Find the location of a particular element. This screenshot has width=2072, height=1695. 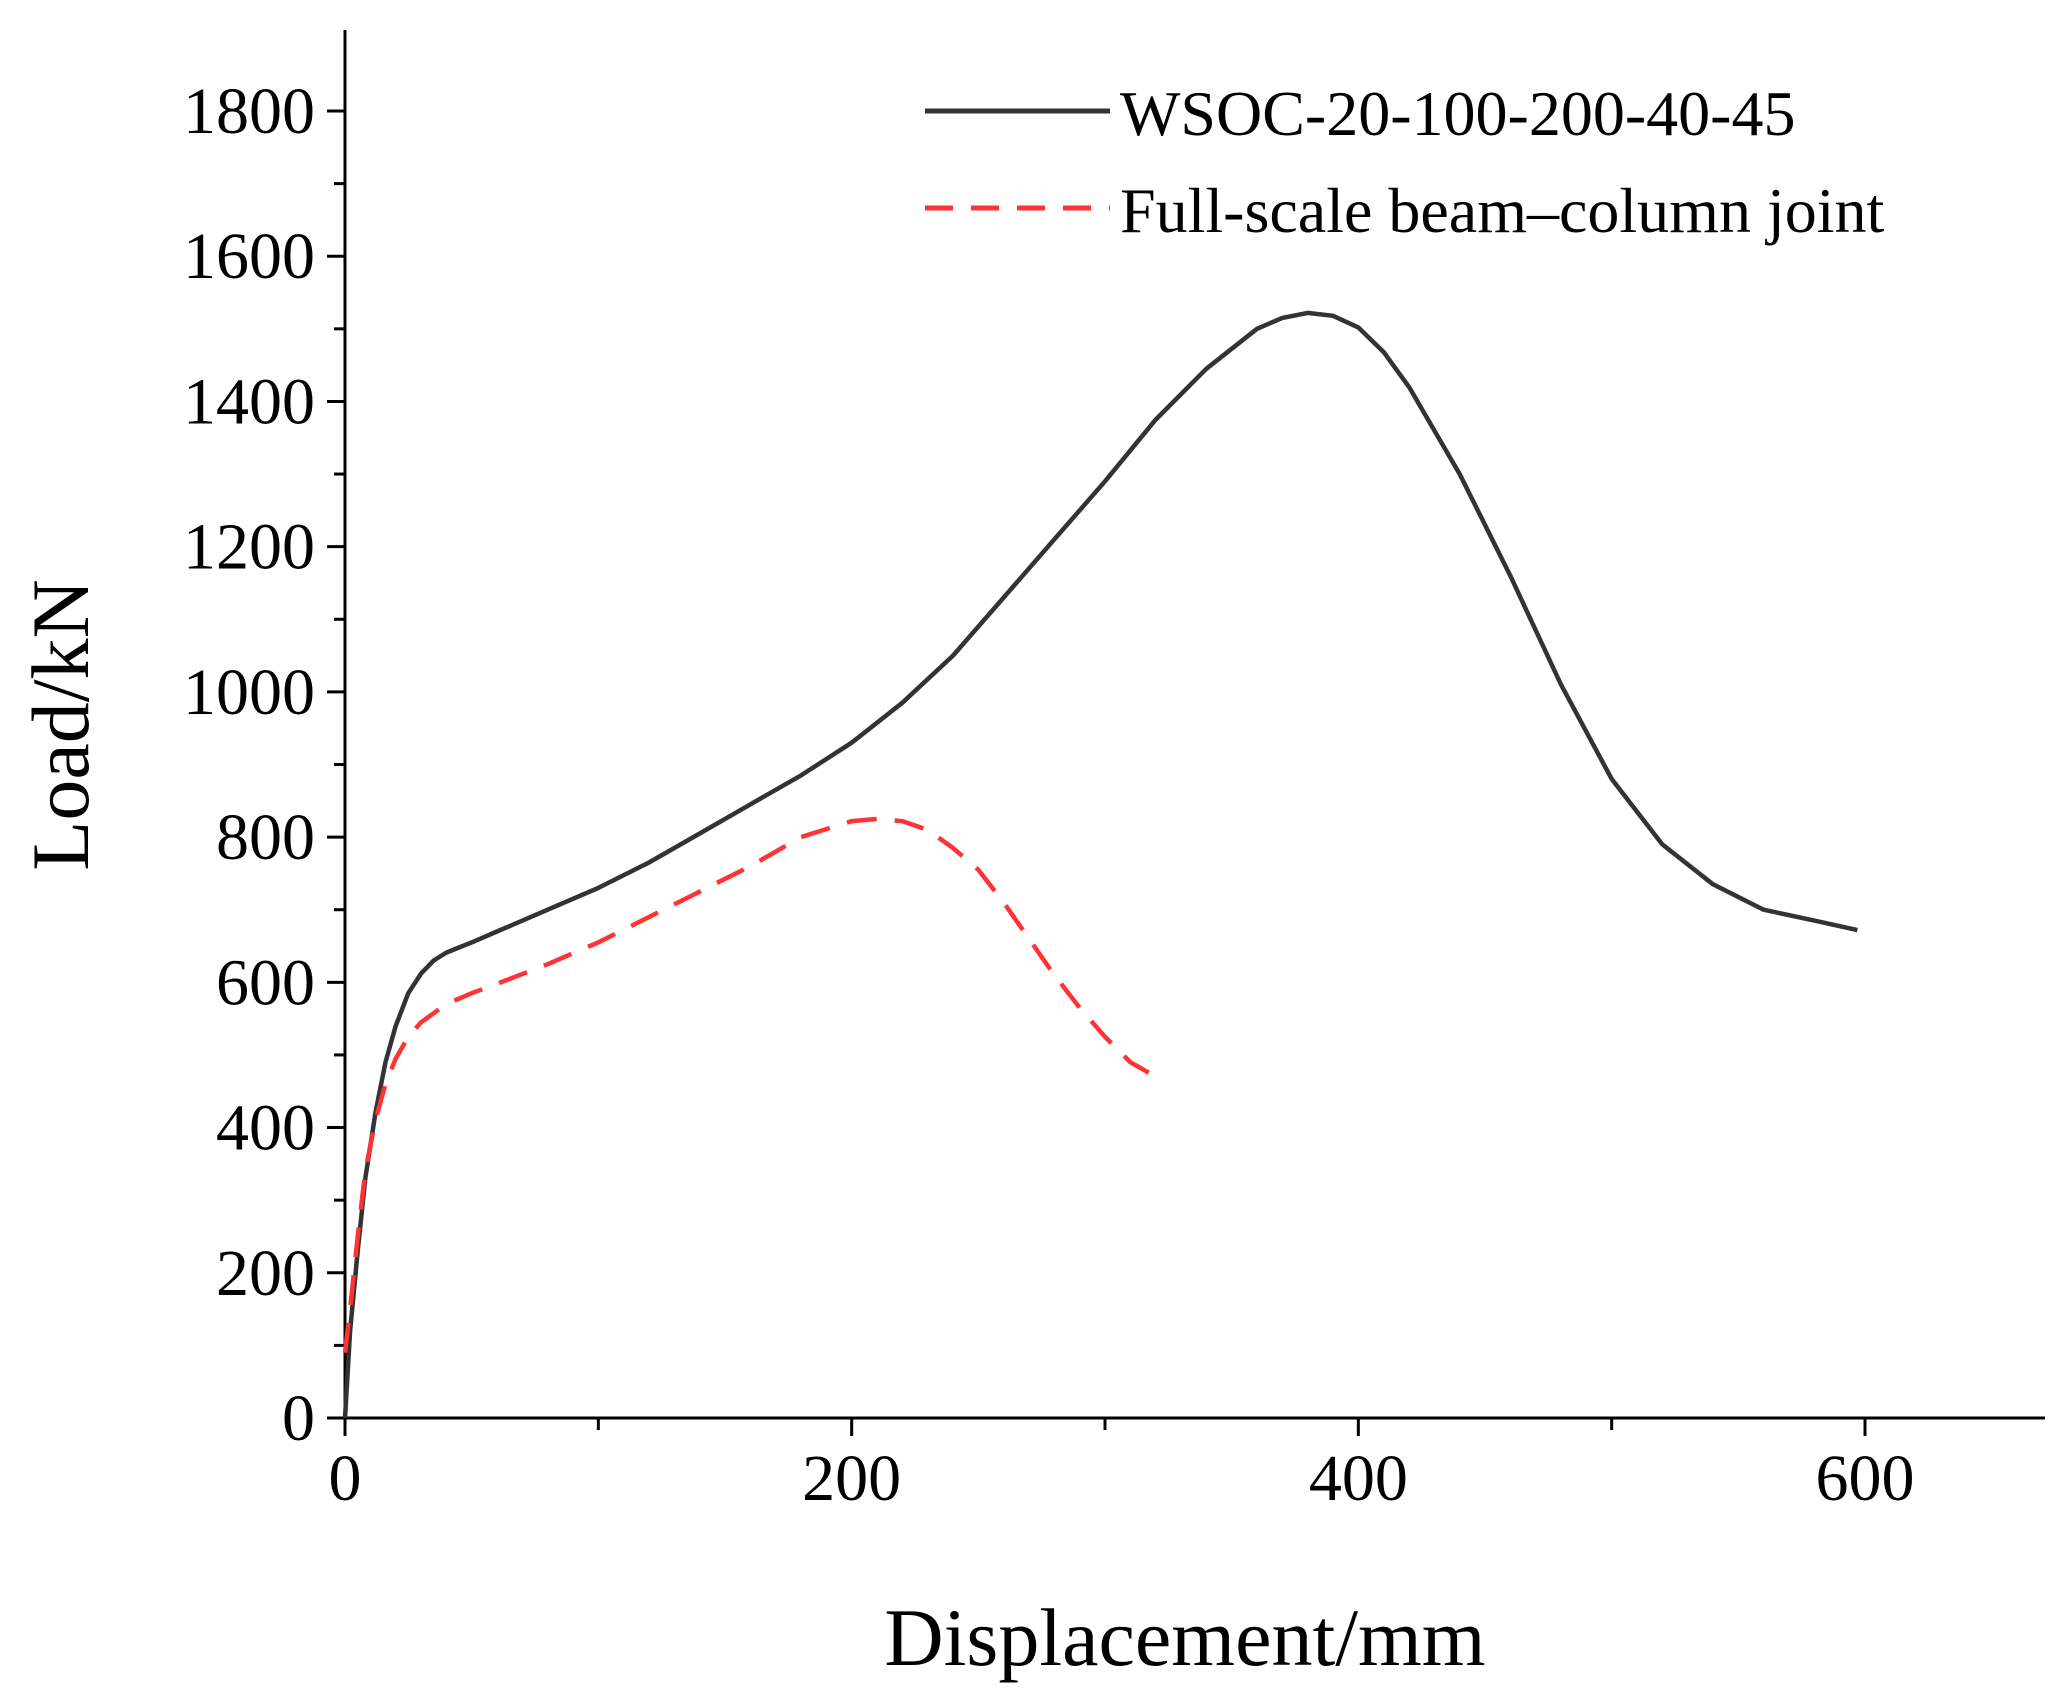

x-axis-ticks: 0 200 400 600 is located at coordinates (1122, 1466).